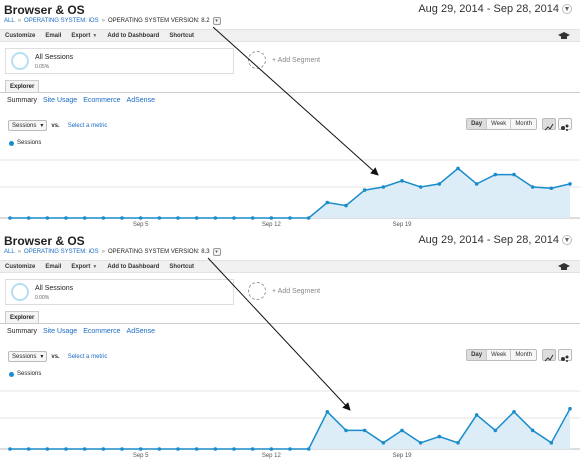  What do you see at coordinates (44, 241) in the screenshot?
I see `page-title: Browser & OS` at bounding box center [44, 241].